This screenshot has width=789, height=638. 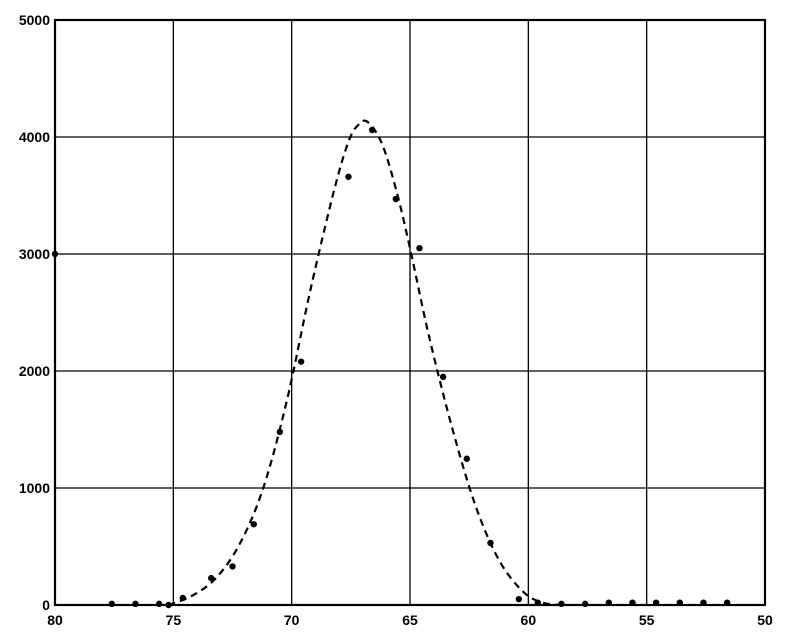 What do you see at coordinates (46, 605) in the screenshot?
I see `y-tick-label: 0` at bounding box center [46, 605].